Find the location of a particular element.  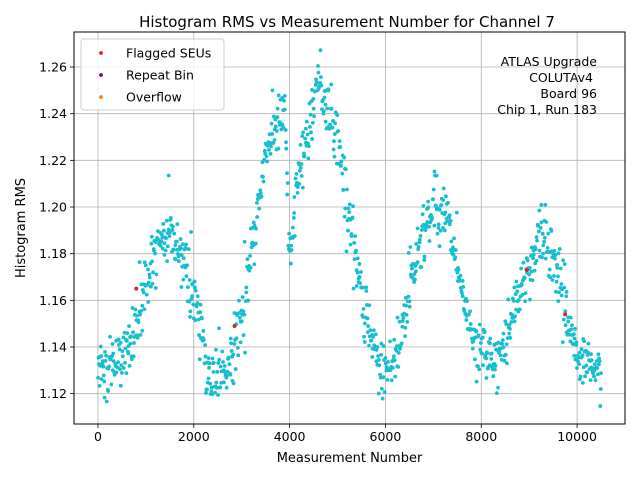

y-tick-label: 1.16 is located at coordinates (53, 300).